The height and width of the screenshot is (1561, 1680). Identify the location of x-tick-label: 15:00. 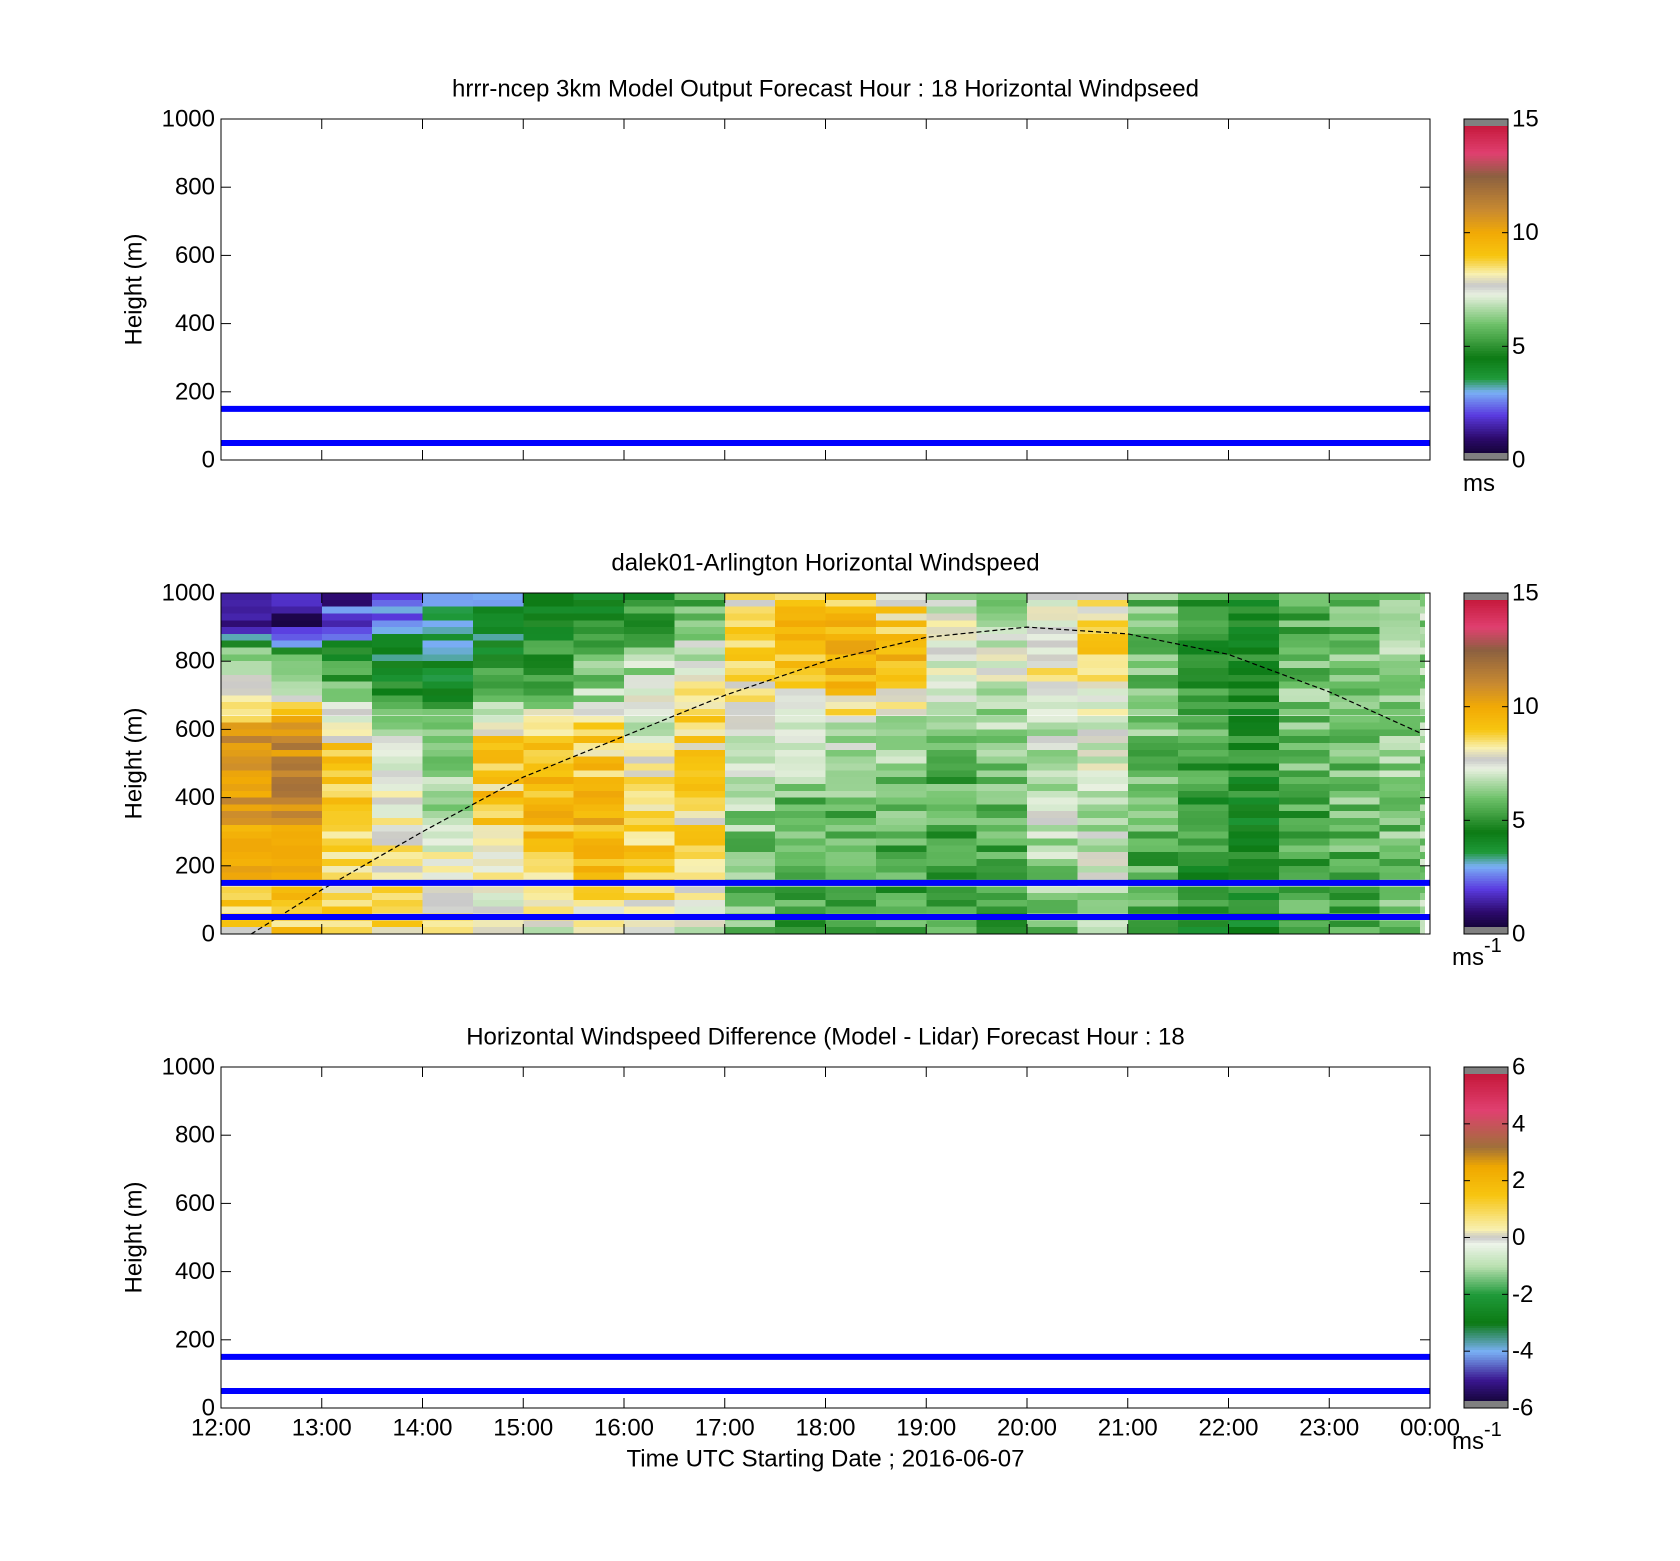
(523, 1428).